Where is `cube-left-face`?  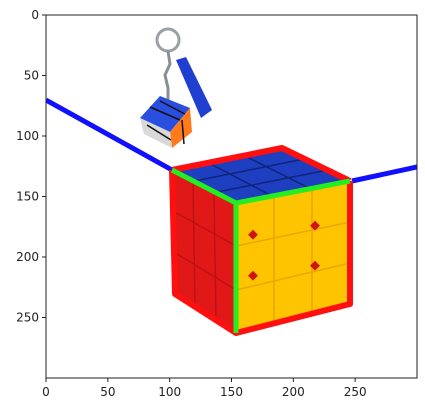 cube-left-face is located at coordinates (204, 251).